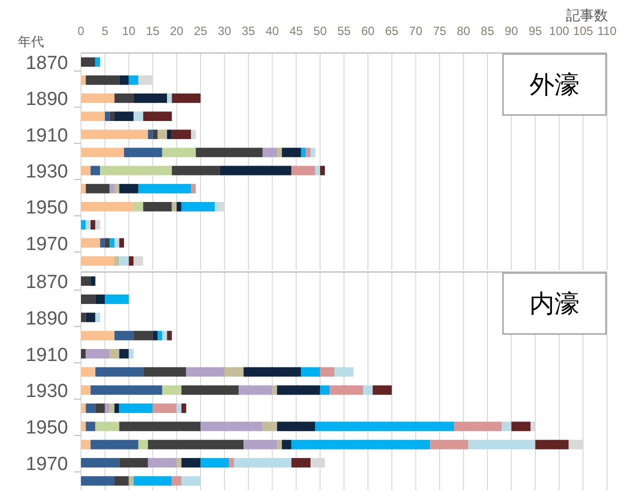 The height and width of the screenshot is (492, 628). I want to click on x-tick-label: 65, so click(392, 31).